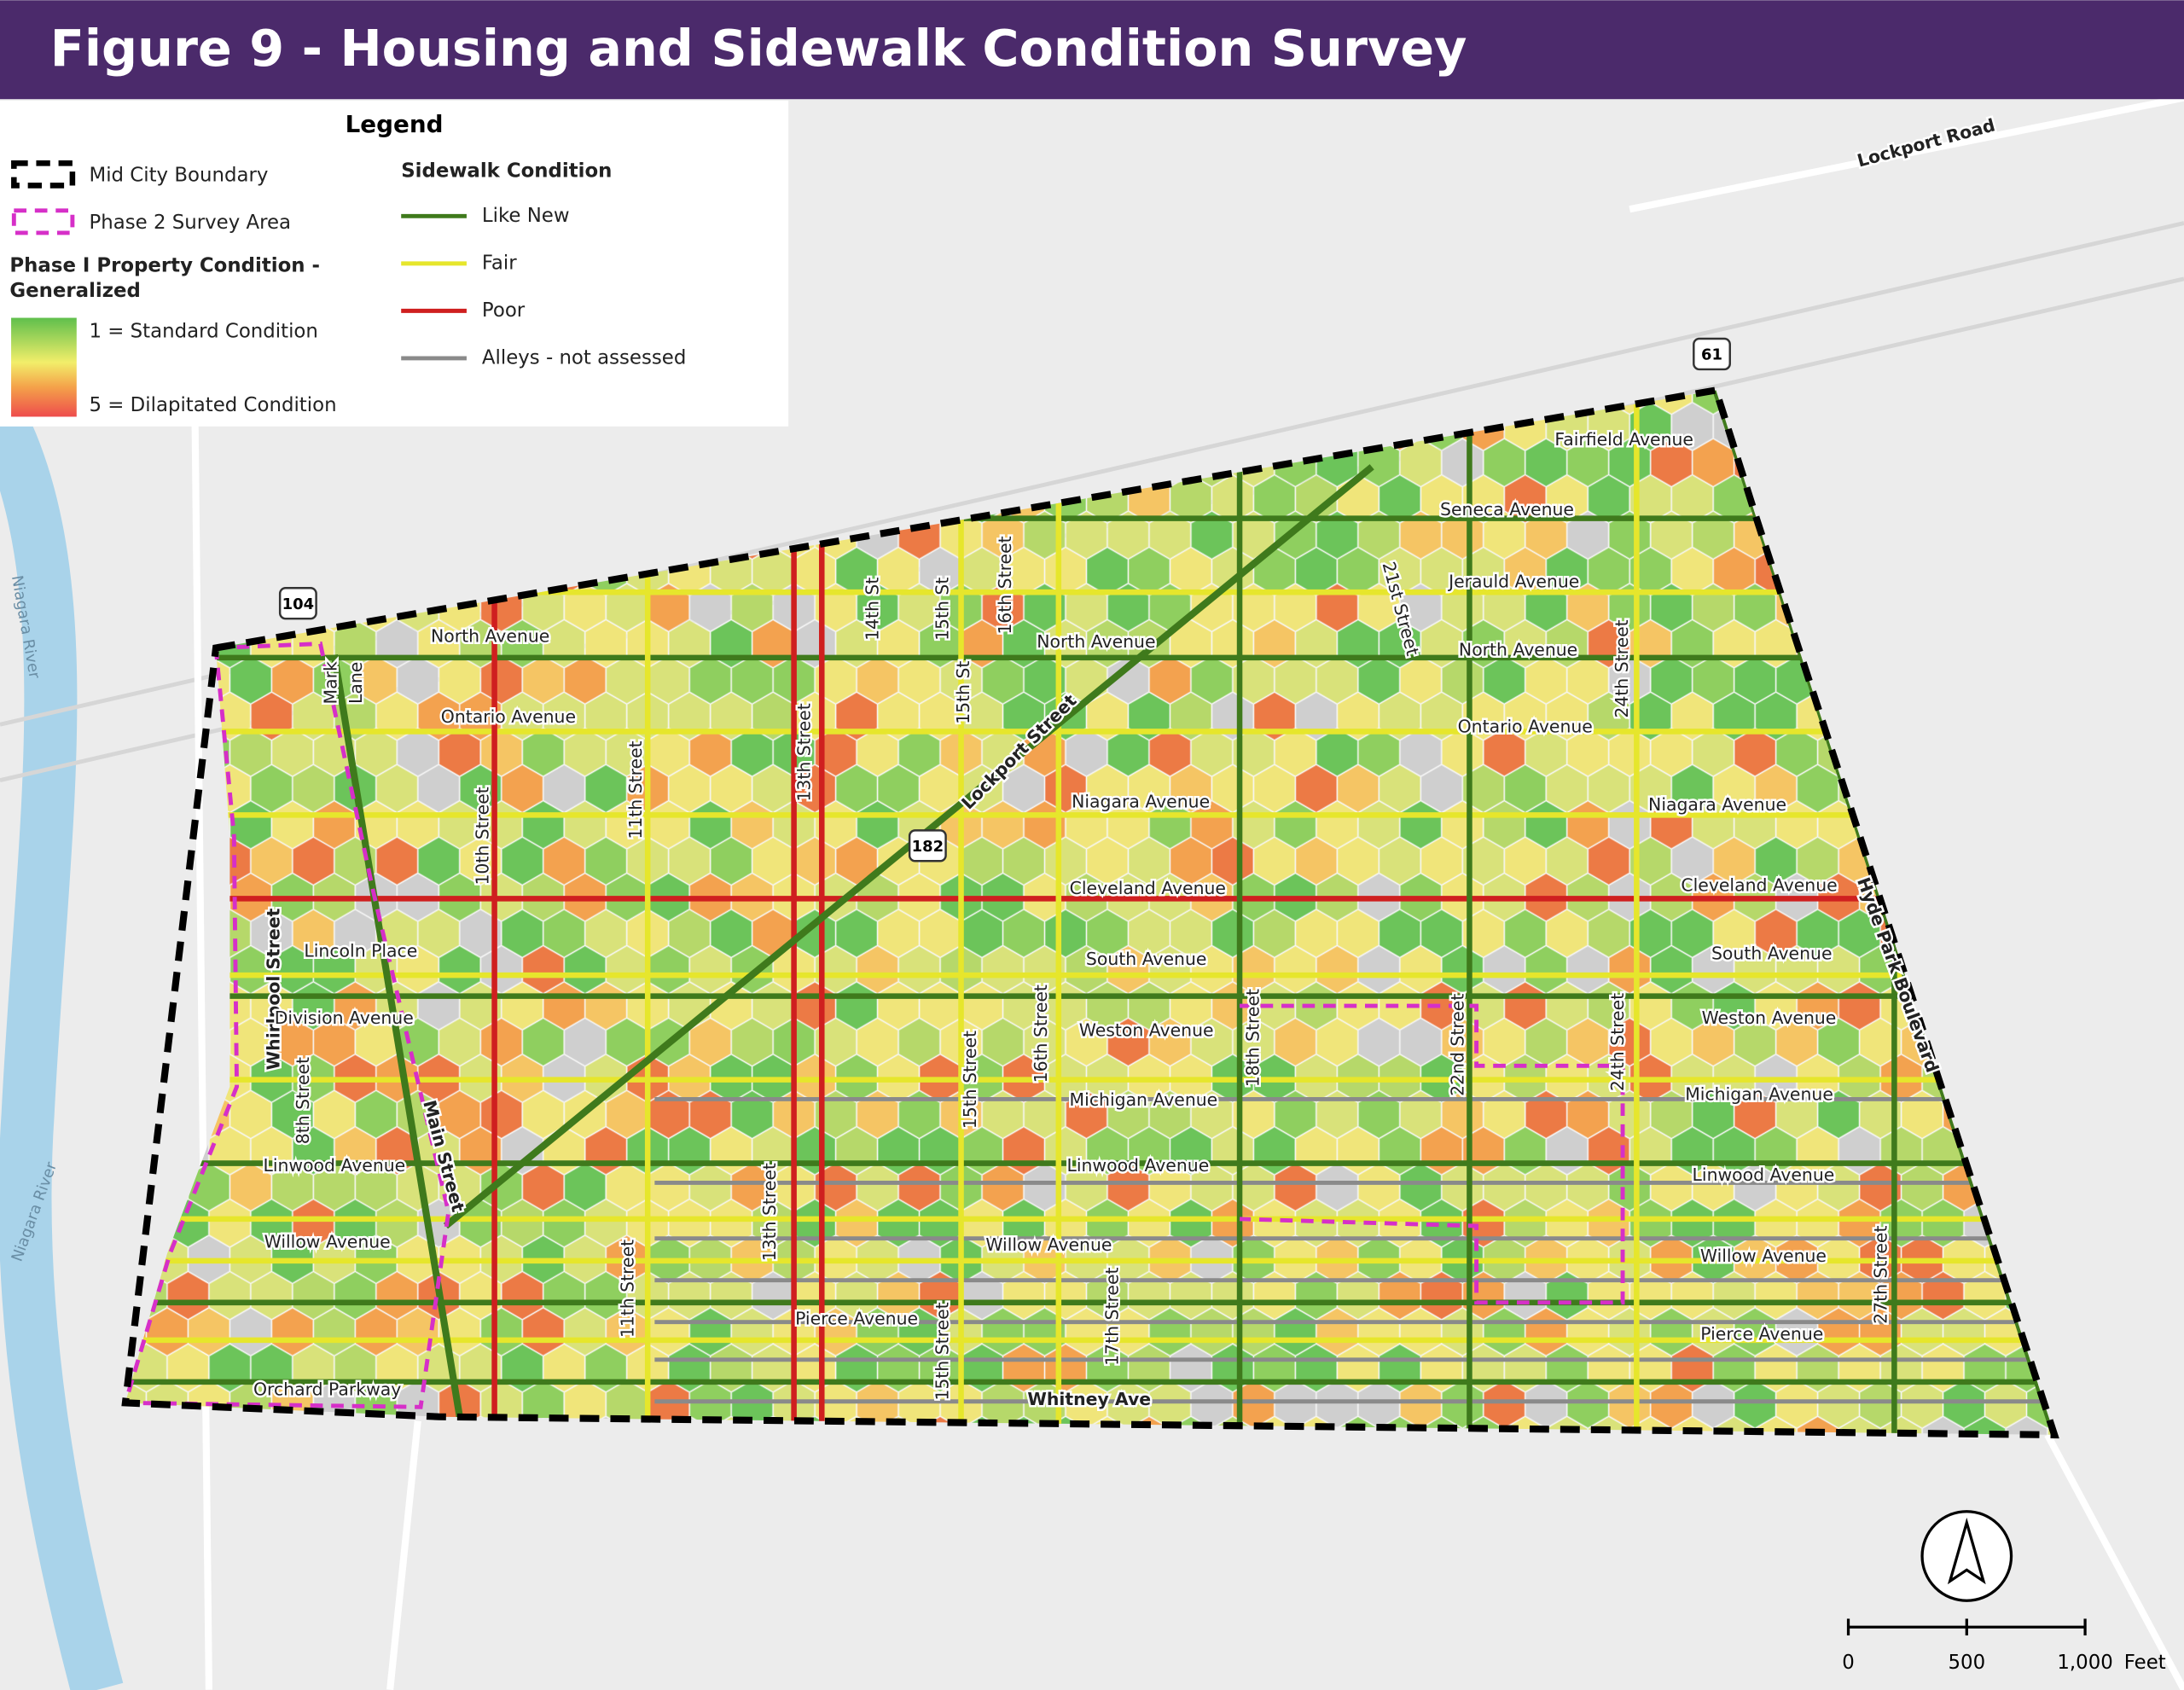 The image size is (2184, 1690). Describe the element at coordinates (298, 604) in the screenshot. I see `route-label: 104` at that location.